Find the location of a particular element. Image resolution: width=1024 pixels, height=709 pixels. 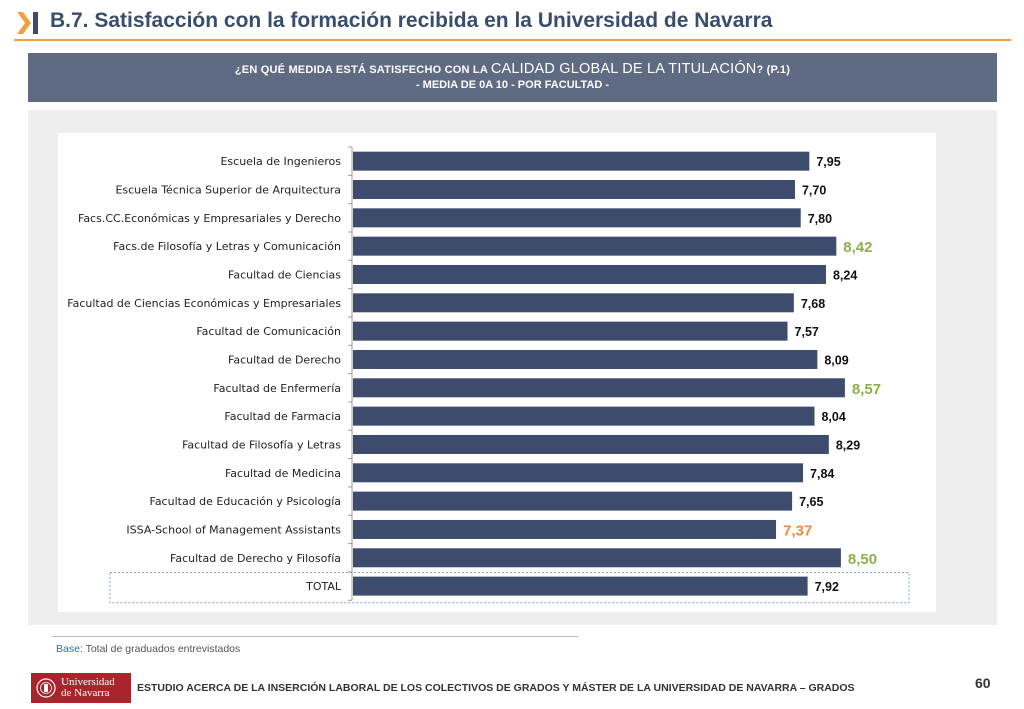

category-label: Facultad de Ciencias is located at coordinates (284, 274).